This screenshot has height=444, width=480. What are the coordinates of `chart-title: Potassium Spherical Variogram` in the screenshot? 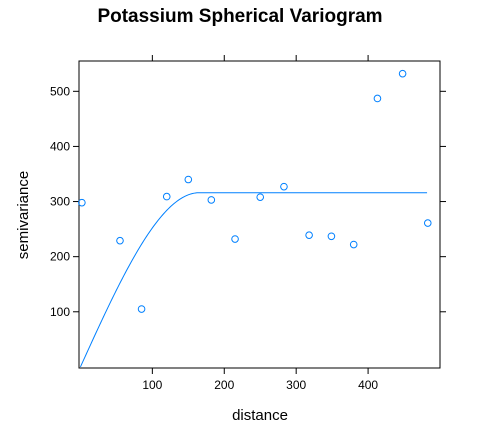 It's located at (239, 16).